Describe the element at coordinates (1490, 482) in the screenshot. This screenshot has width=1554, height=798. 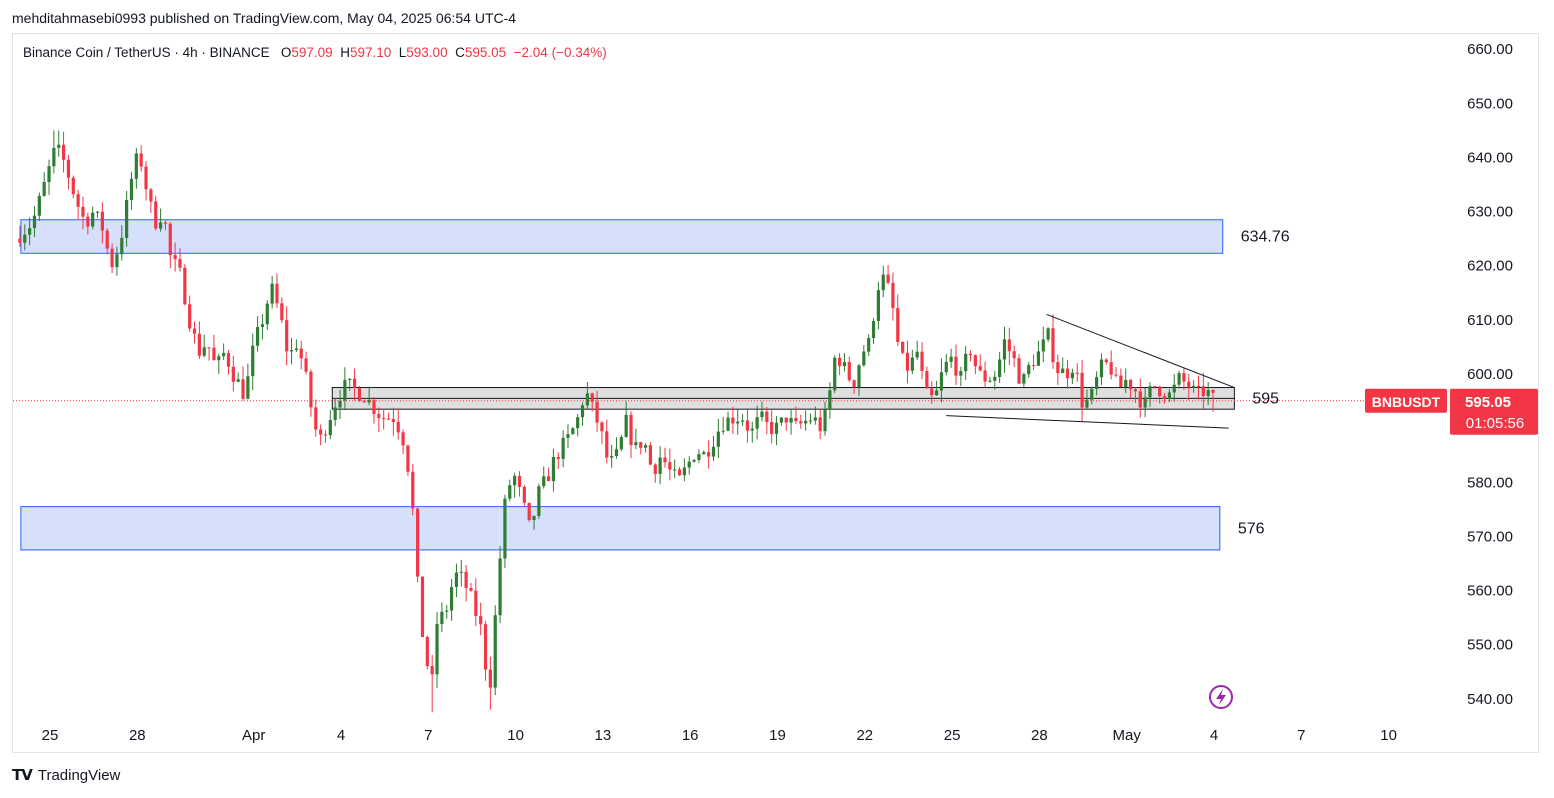
I see `y-tick-label: 580.00` at that location.